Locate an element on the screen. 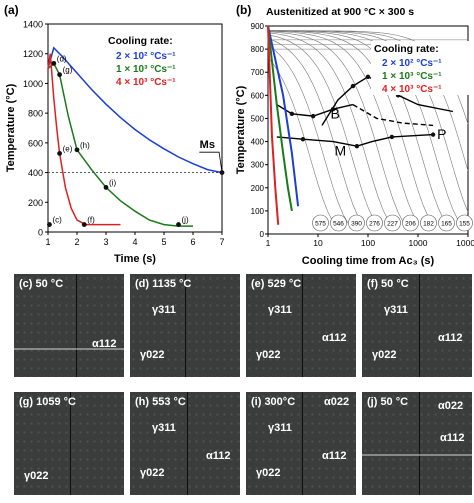 Image resolution: width=474 pixels, height=503 pixels. ms-label: Ms is located at coordinates (207, 145).